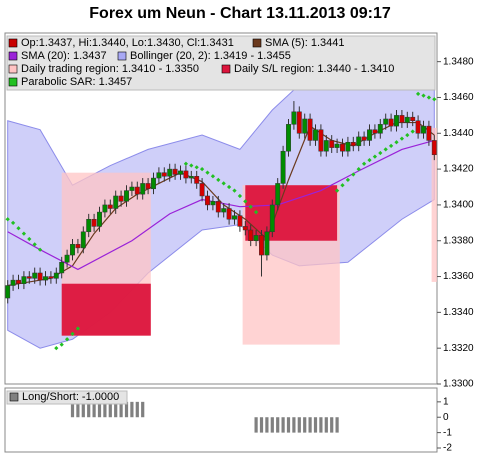 The image size is (480, 457). I want to click on y-tick-label: 1.3440, so click(458, 133).